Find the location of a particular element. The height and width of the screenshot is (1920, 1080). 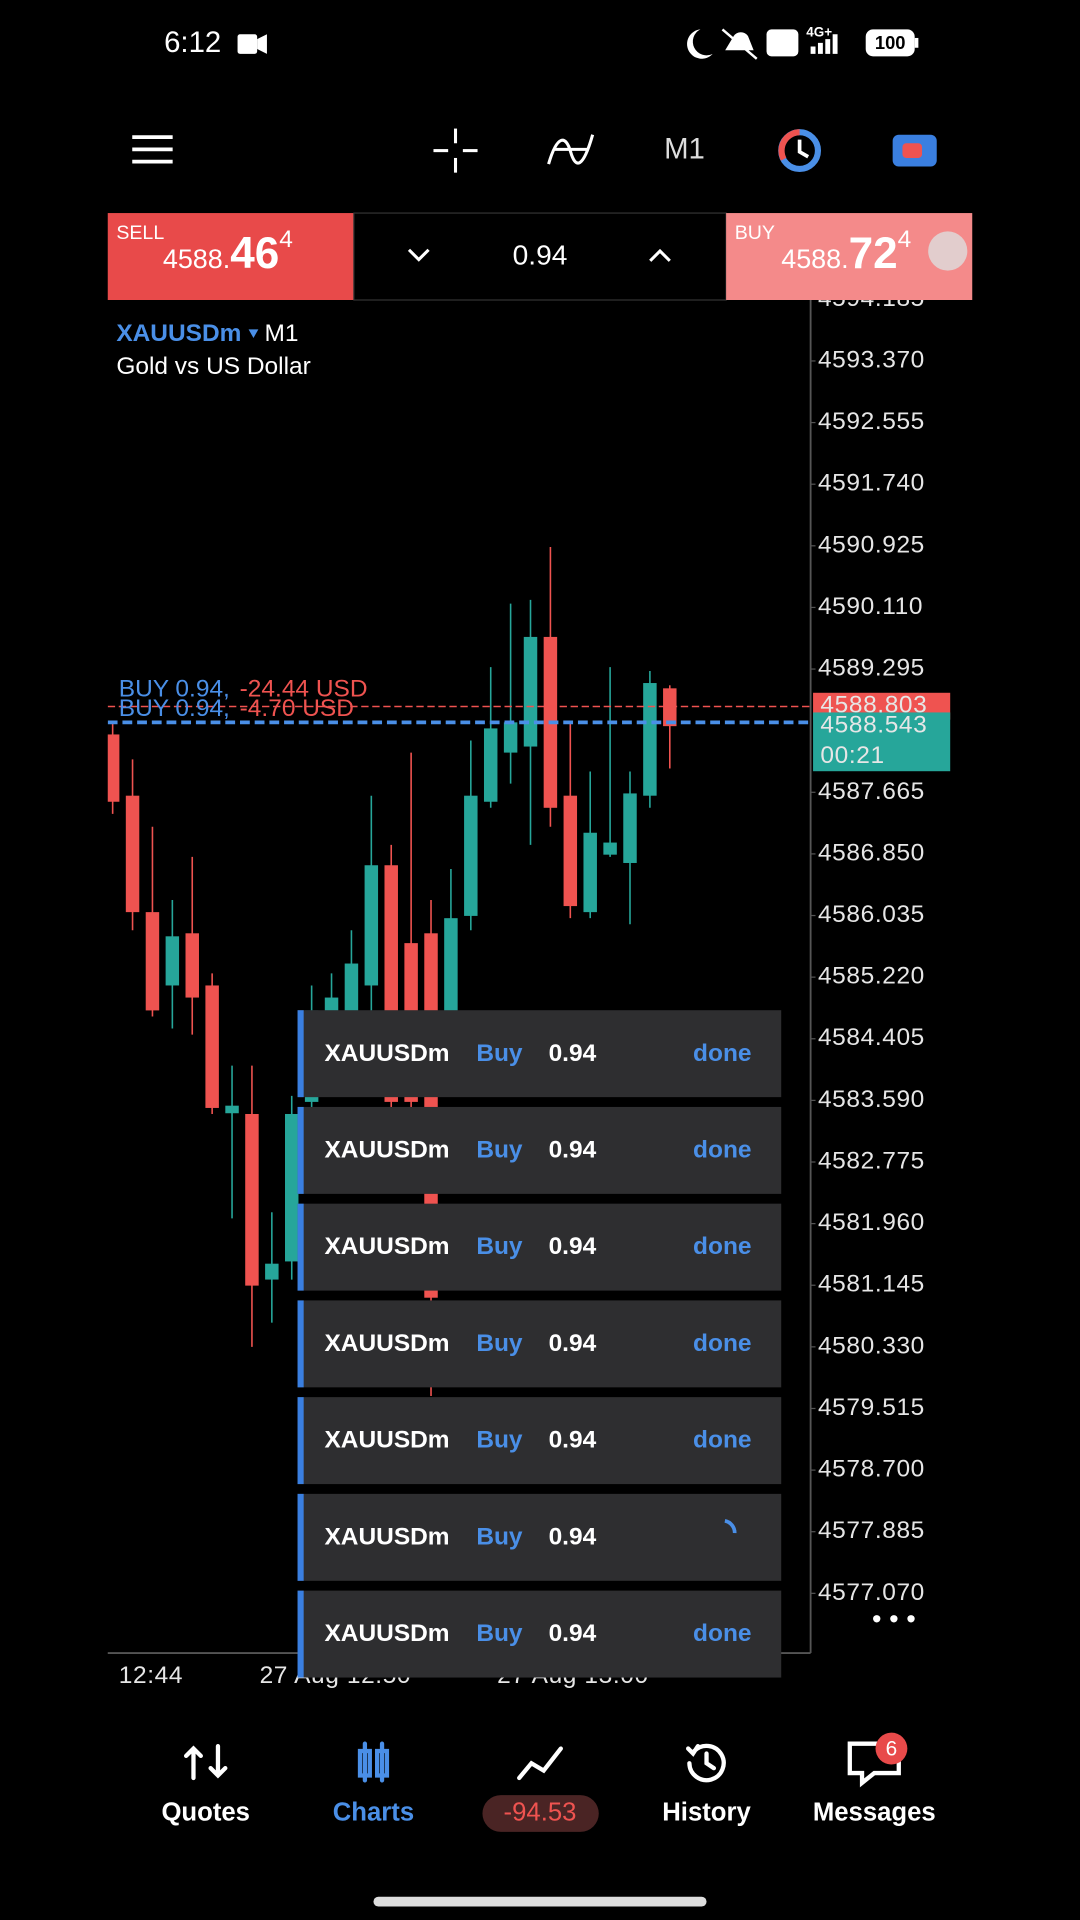

y-tick-label: 4587.665 is located at coordinates (871, 791).